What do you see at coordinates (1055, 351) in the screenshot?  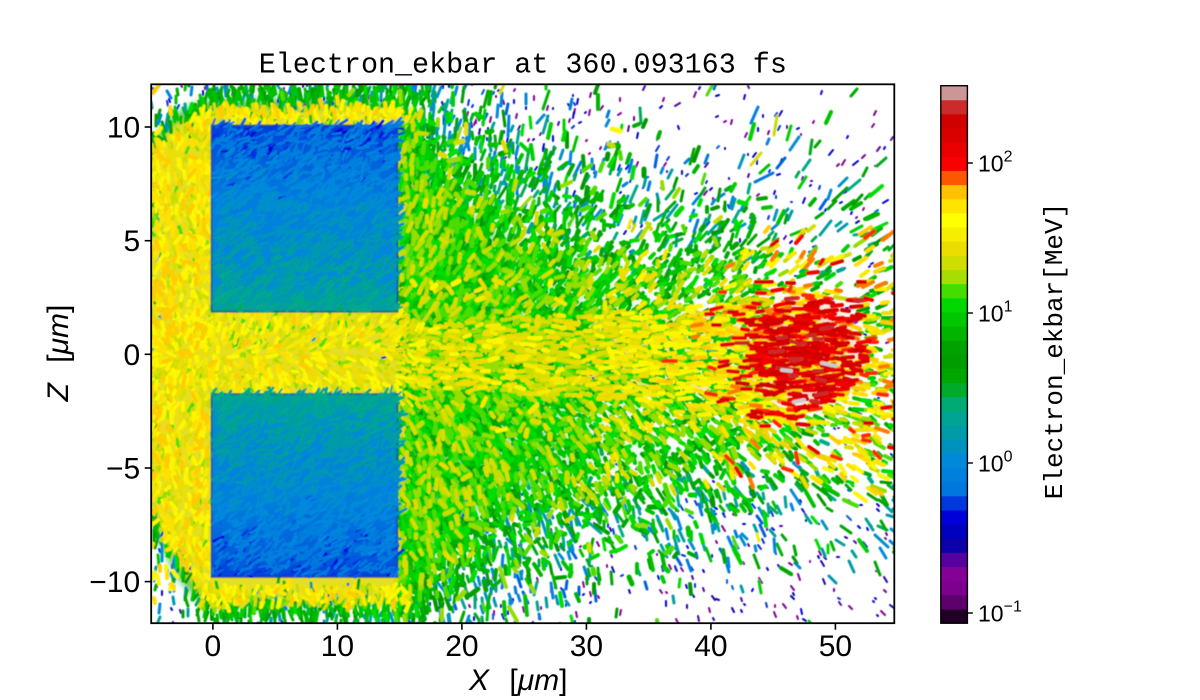 I see `svg-text: Electron_ekbar[MeV]` at bounding box center [1055, 351].